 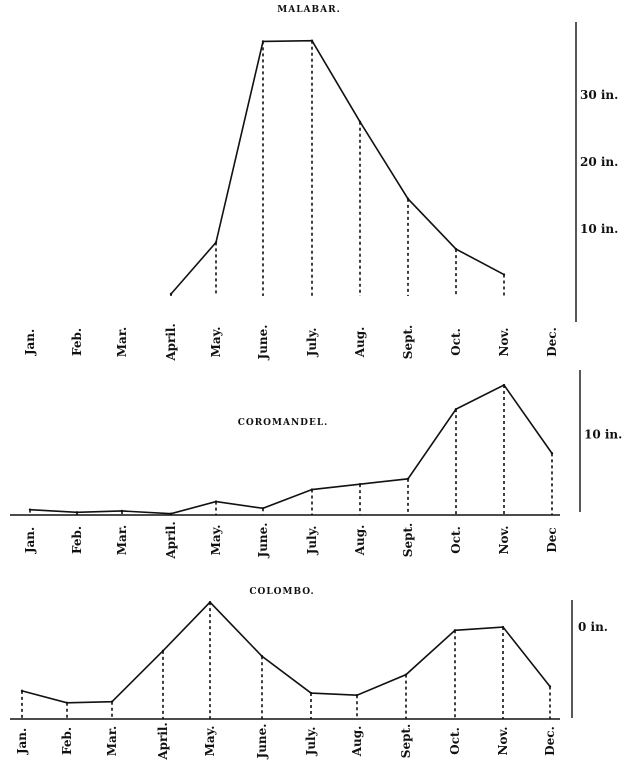 What do you see at coordinates (171, 342) in the screenshot?
I see `malabar-x-tick-label: April.` at bounding box center [171, 342].